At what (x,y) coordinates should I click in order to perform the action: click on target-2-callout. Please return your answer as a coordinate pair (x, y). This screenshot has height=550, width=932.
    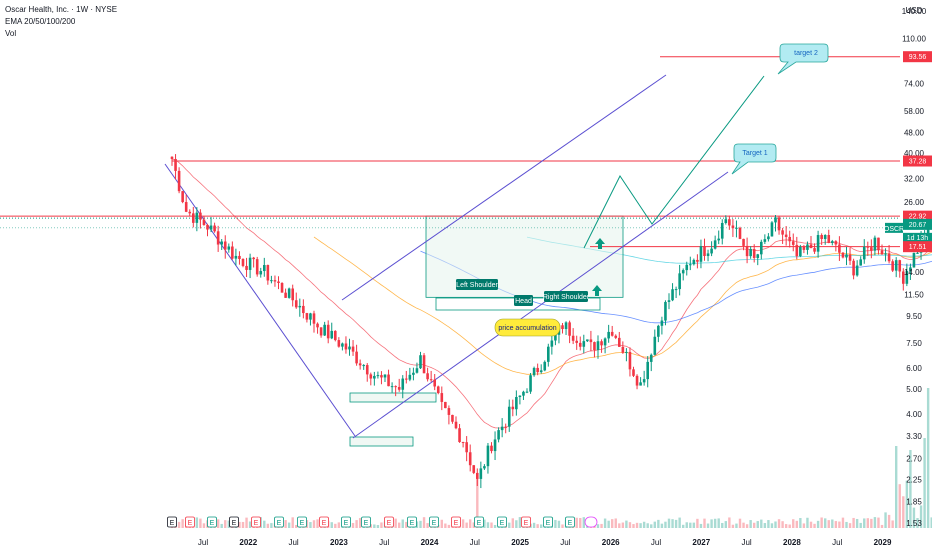
    Looking at the image, I should click on (803, 59).